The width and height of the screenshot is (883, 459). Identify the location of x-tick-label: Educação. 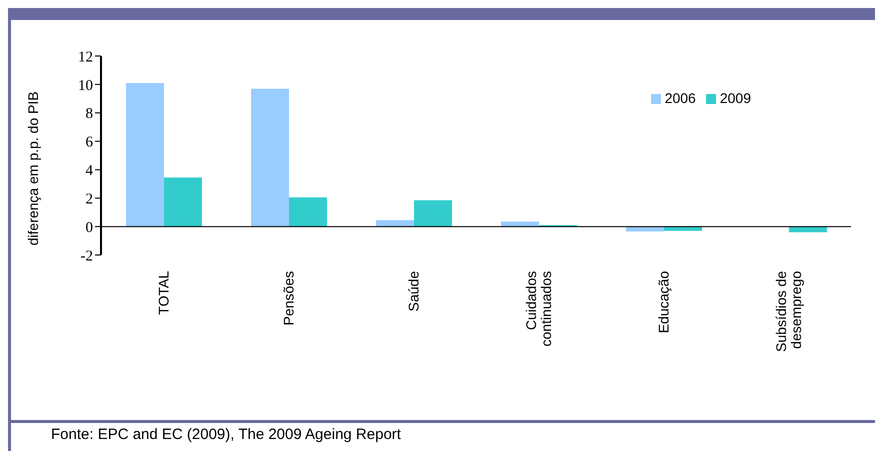
(664, 302).